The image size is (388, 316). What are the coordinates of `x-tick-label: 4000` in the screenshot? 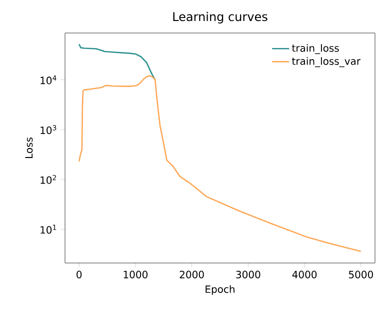 It's located at (304, 274).